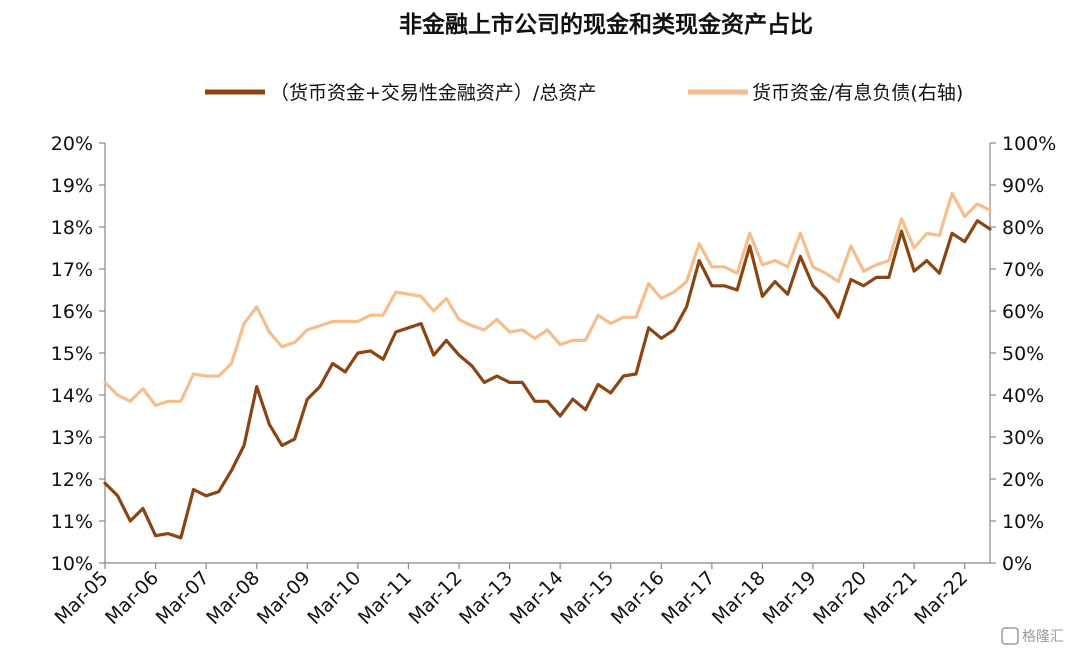 The height and width of the screenshot is (658, 1080). What do you see at coordinates (857, 93) in the screenshot?
I see `legend-label-series2: 货币资金/有息负债(右轴)` at bounding box center [857, 93].